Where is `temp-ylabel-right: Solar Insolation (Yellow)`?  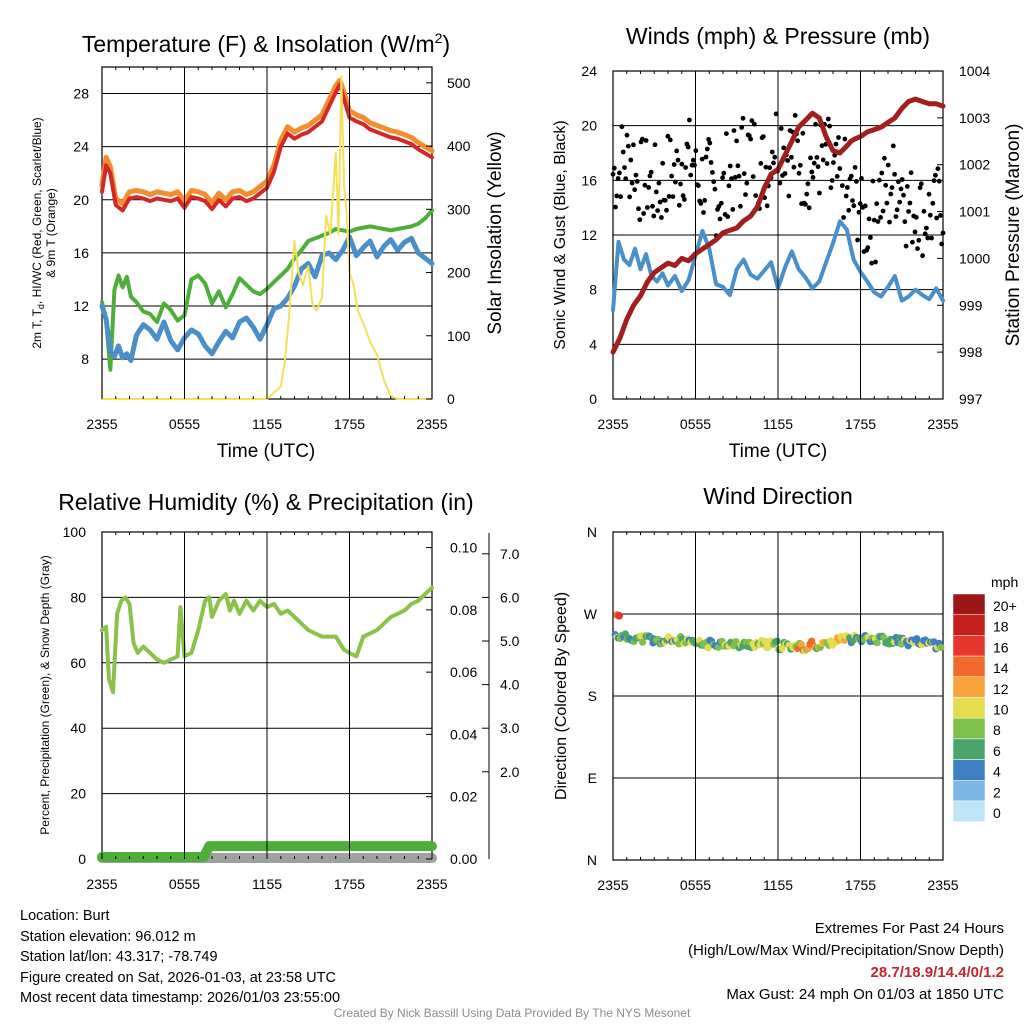
temp-ylabel-right: Solar Insolation (Yellow) is located at coordinates (495, 232).